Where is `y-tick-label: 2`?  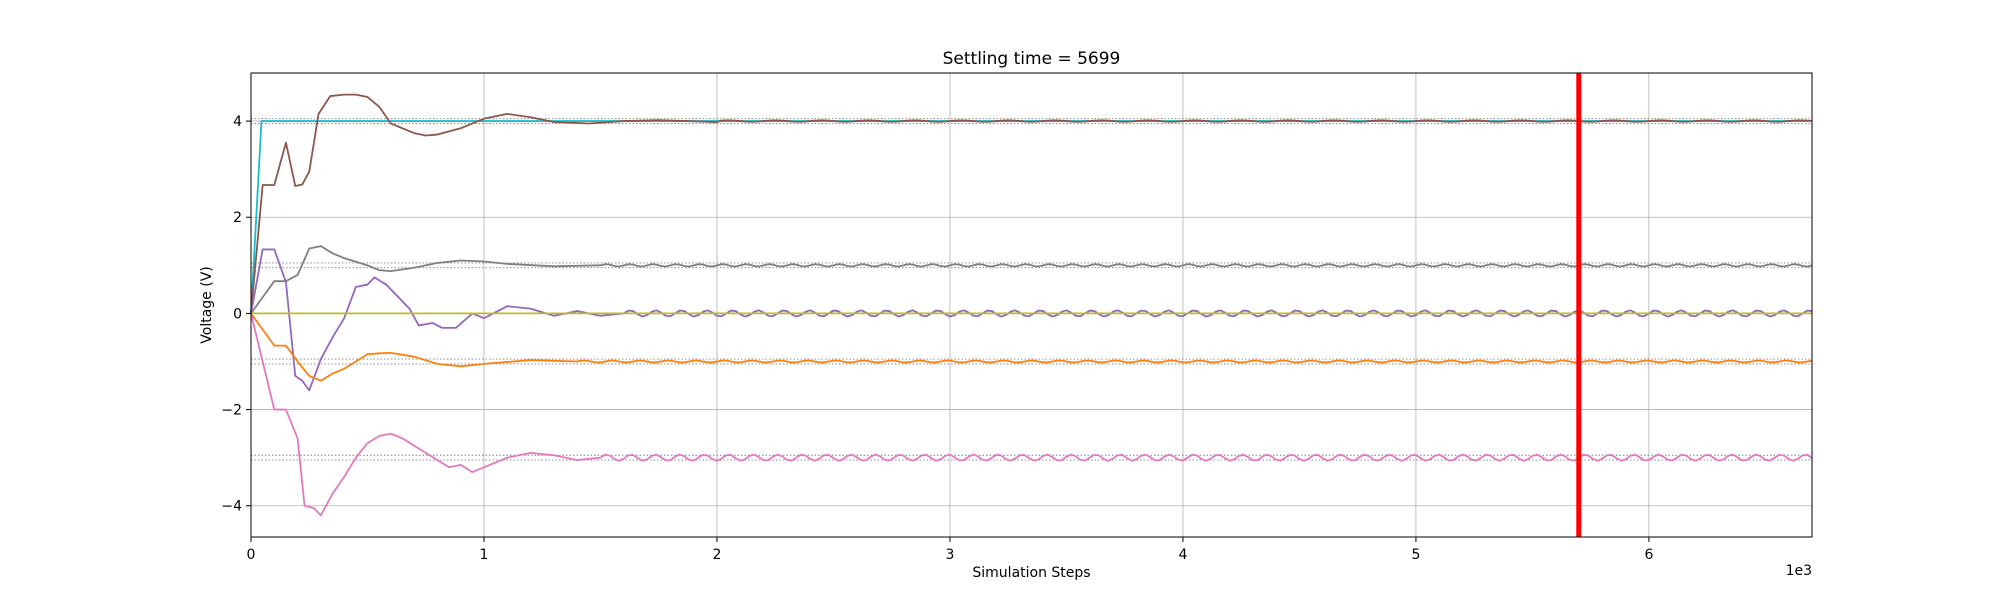
y-tick-label: 2 is located at coordinates (237, 218).